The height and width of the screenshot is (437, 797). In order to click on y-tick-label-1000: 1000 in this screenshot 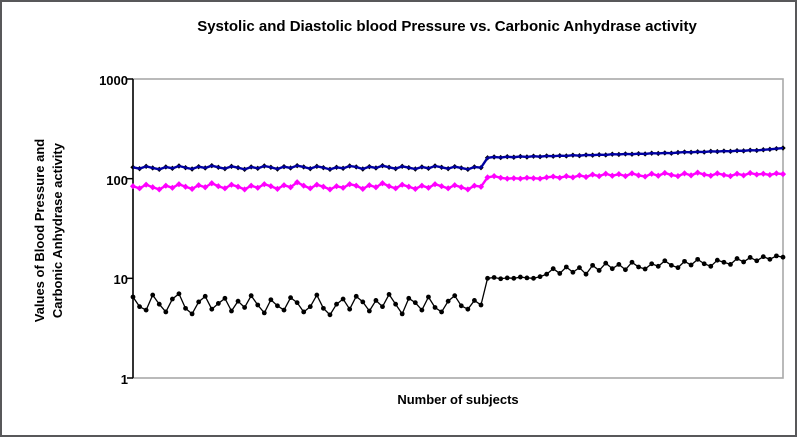, I will do `click(113, 80)`.